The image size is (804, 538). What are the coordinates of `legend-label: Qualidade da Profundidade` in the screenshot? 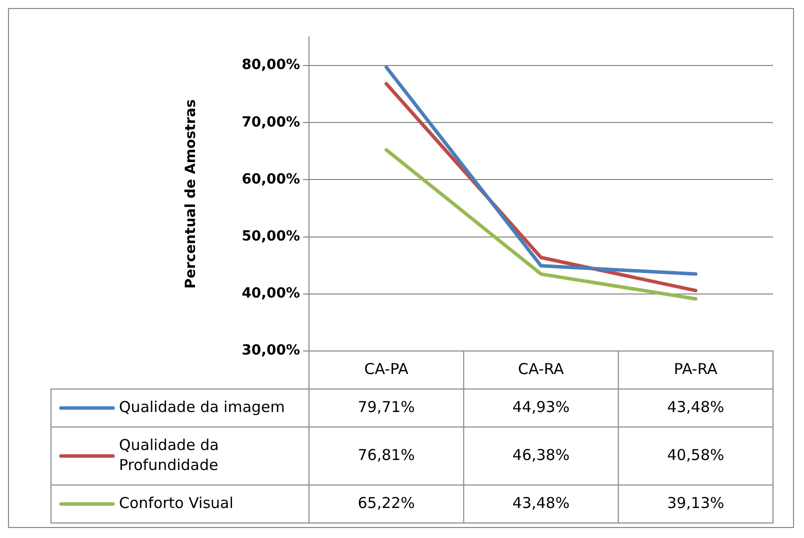 It's located at (169, 455).